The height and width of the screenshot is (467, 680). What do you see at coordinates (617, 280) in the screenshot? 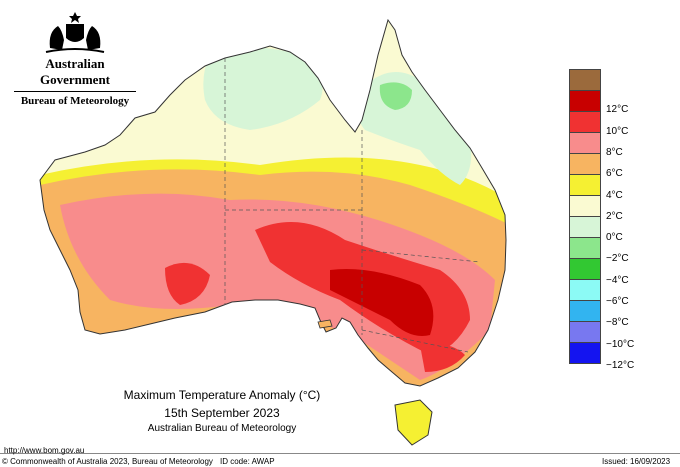
I see `legend-label: −4°C` at bounding box center [617, 280].